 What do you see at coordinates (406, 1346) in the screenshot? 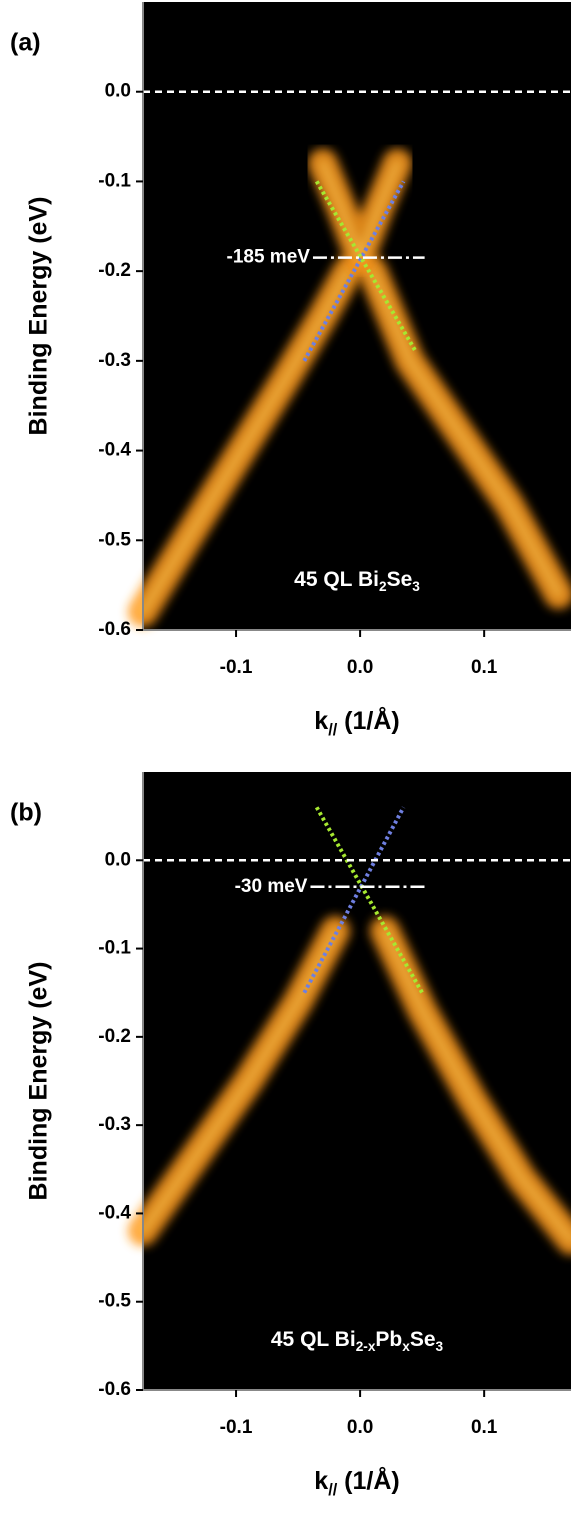
I see `subscript: x` at bounding box center [406, 1346].